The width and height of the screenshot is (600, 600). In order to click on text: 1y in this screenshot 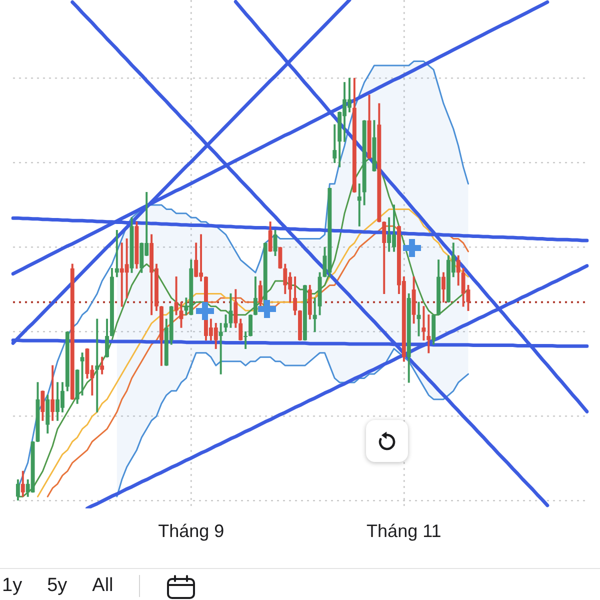, I will do `click(12, 586)`.